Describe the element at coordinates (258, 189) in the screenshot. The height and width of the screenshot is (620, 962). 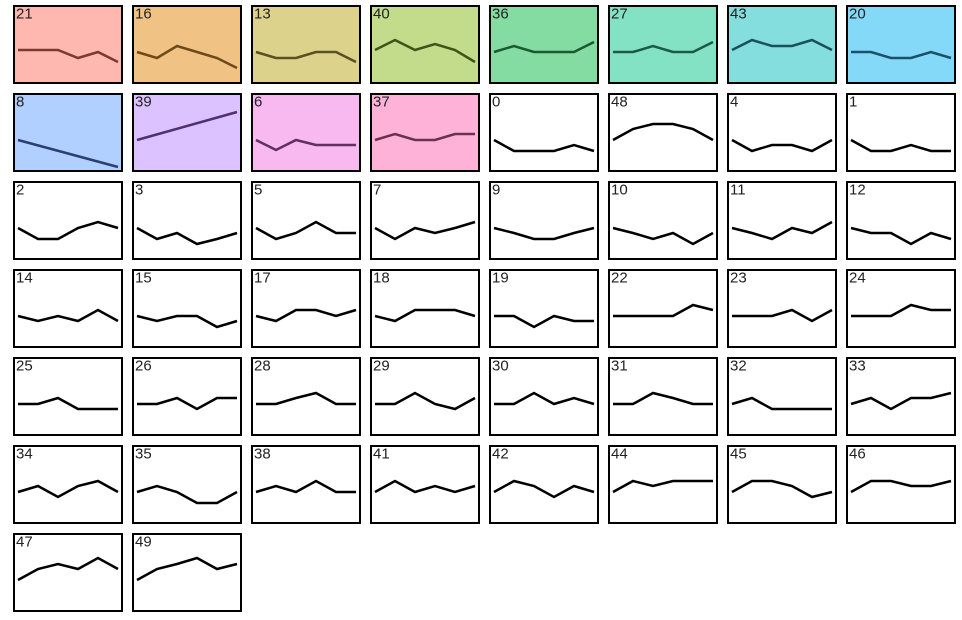
I see `tile-label: 5` at that location.